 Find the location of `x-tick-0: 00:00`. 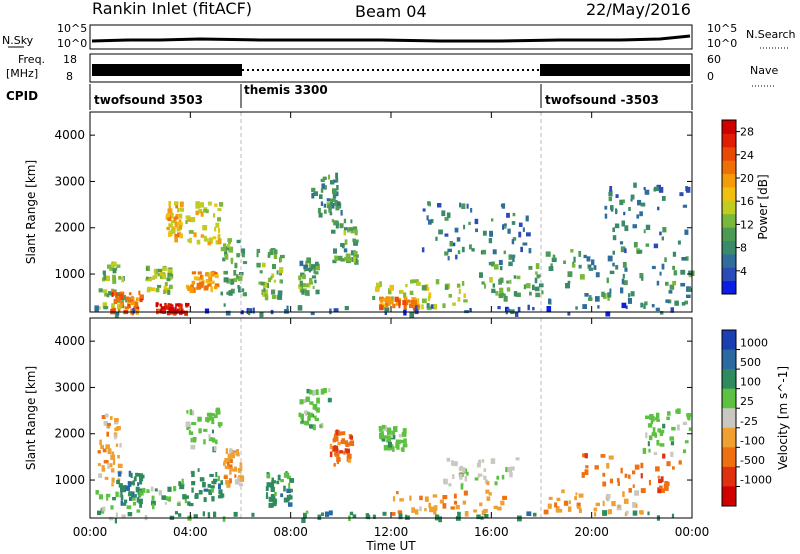

x-tick-0: 00:00 is located at coordinates (90, 532).